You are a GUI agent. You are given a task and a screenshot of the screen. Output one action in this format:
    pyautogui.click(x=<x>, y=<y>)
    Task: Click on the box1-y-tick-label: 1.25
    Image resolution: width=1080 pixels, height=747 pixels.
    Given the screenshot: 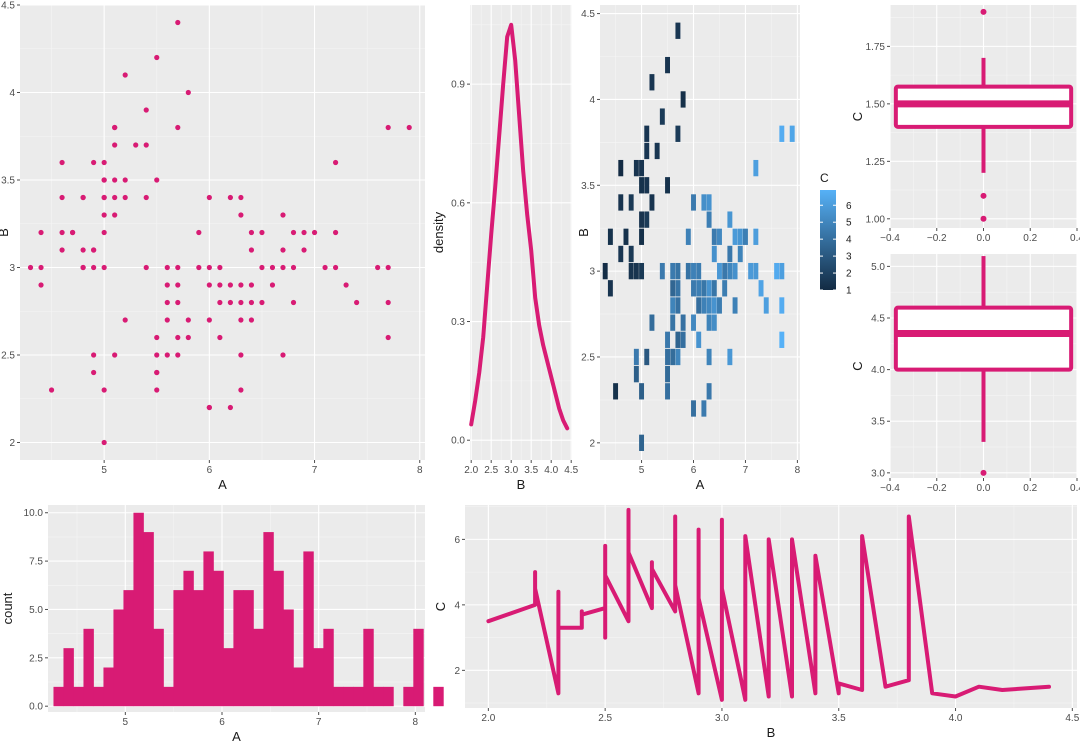 What is the action you would take?
    pyautogui.click(x=876, y=162)
    